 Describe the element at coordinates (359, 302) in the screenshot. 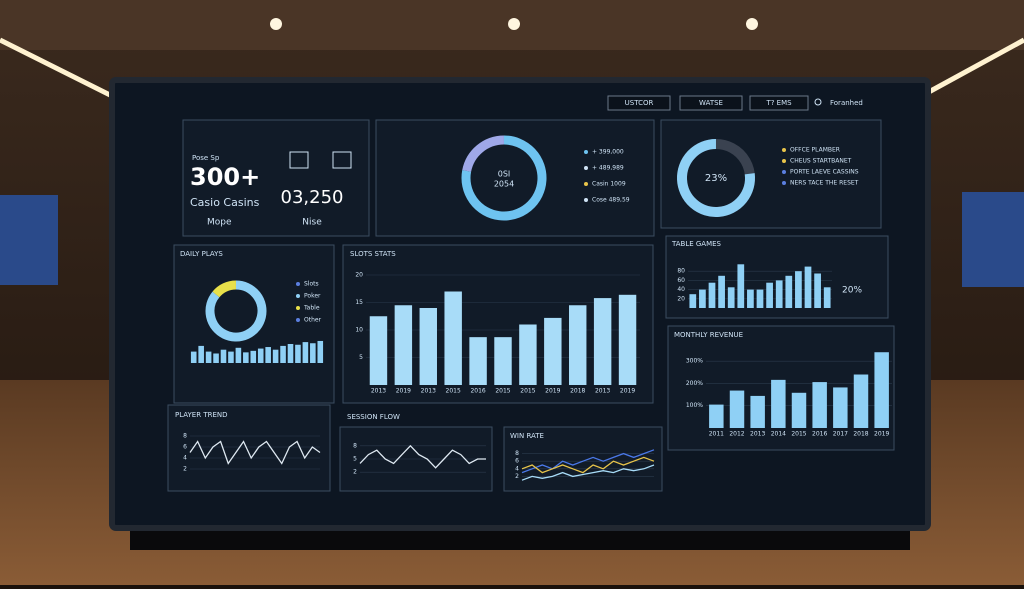

I see `y-tick-label: 15` at that location.